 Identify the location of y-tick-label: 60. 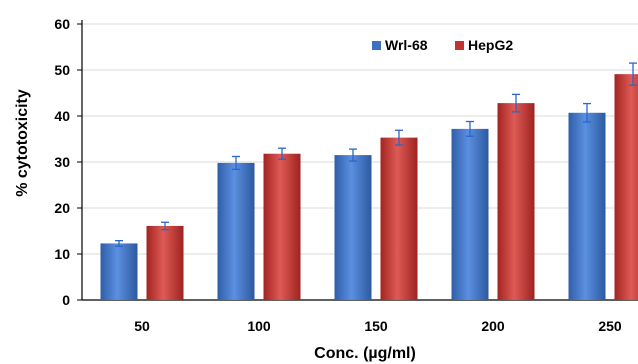
(62, 24).